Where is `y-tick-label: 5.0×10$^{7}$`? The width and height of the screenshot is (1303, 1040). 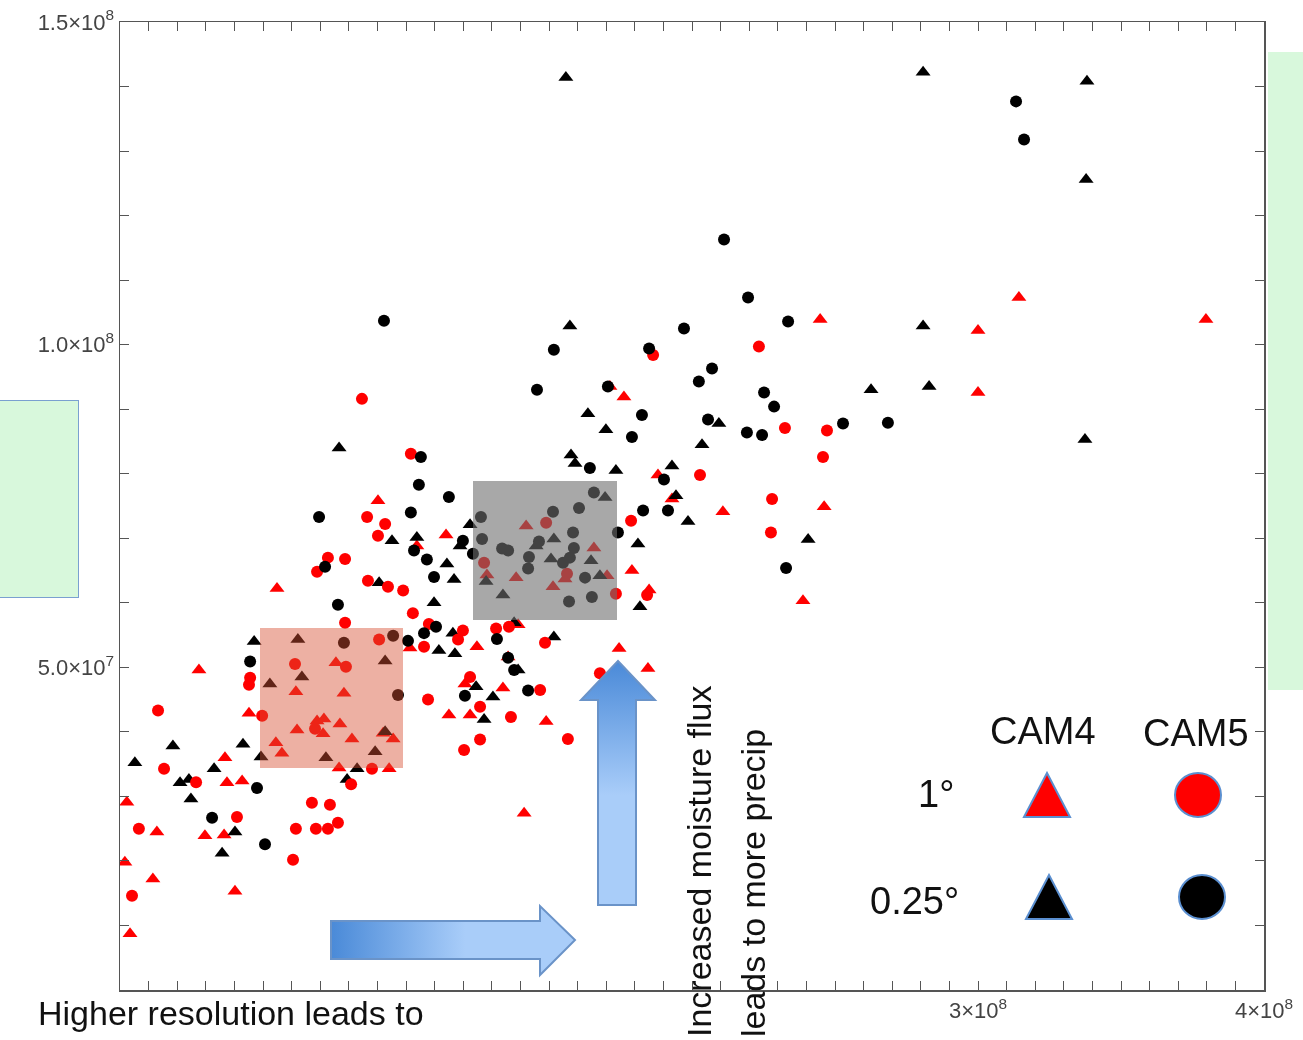 y-tick-label: 5.0×10$^{7}$ is located at coordinates (76, 666).